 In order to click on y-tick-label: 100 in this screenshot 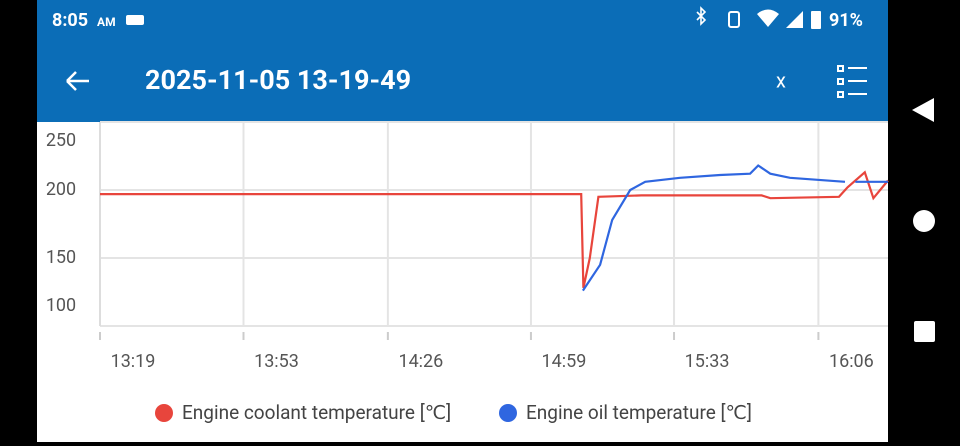, I will do `click(61, 305)`.